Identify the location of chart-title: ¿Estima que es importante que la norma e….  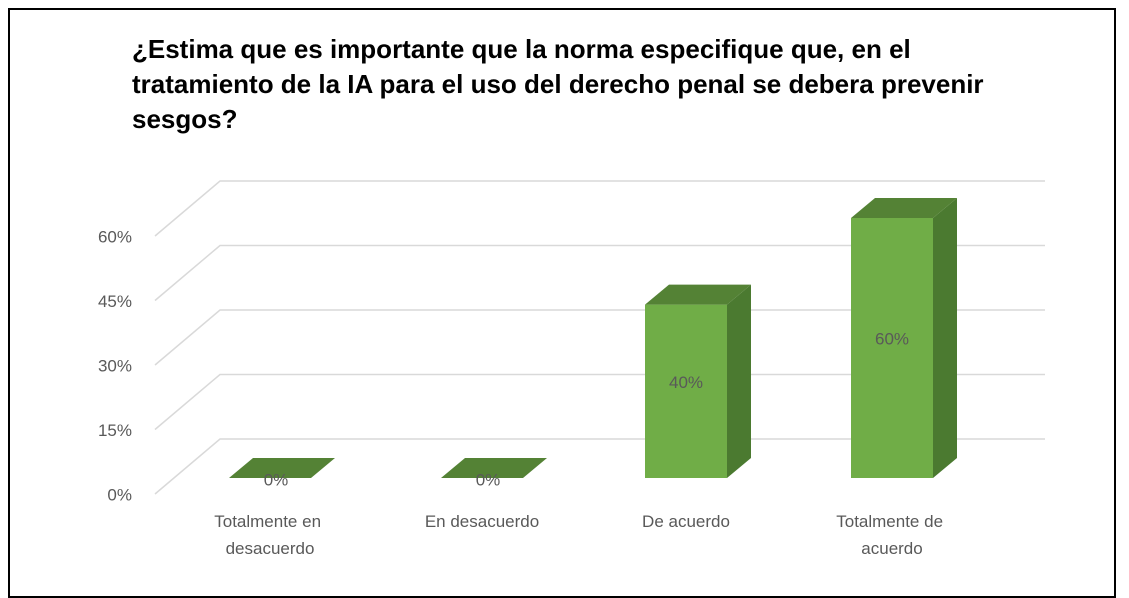
(558, 84).